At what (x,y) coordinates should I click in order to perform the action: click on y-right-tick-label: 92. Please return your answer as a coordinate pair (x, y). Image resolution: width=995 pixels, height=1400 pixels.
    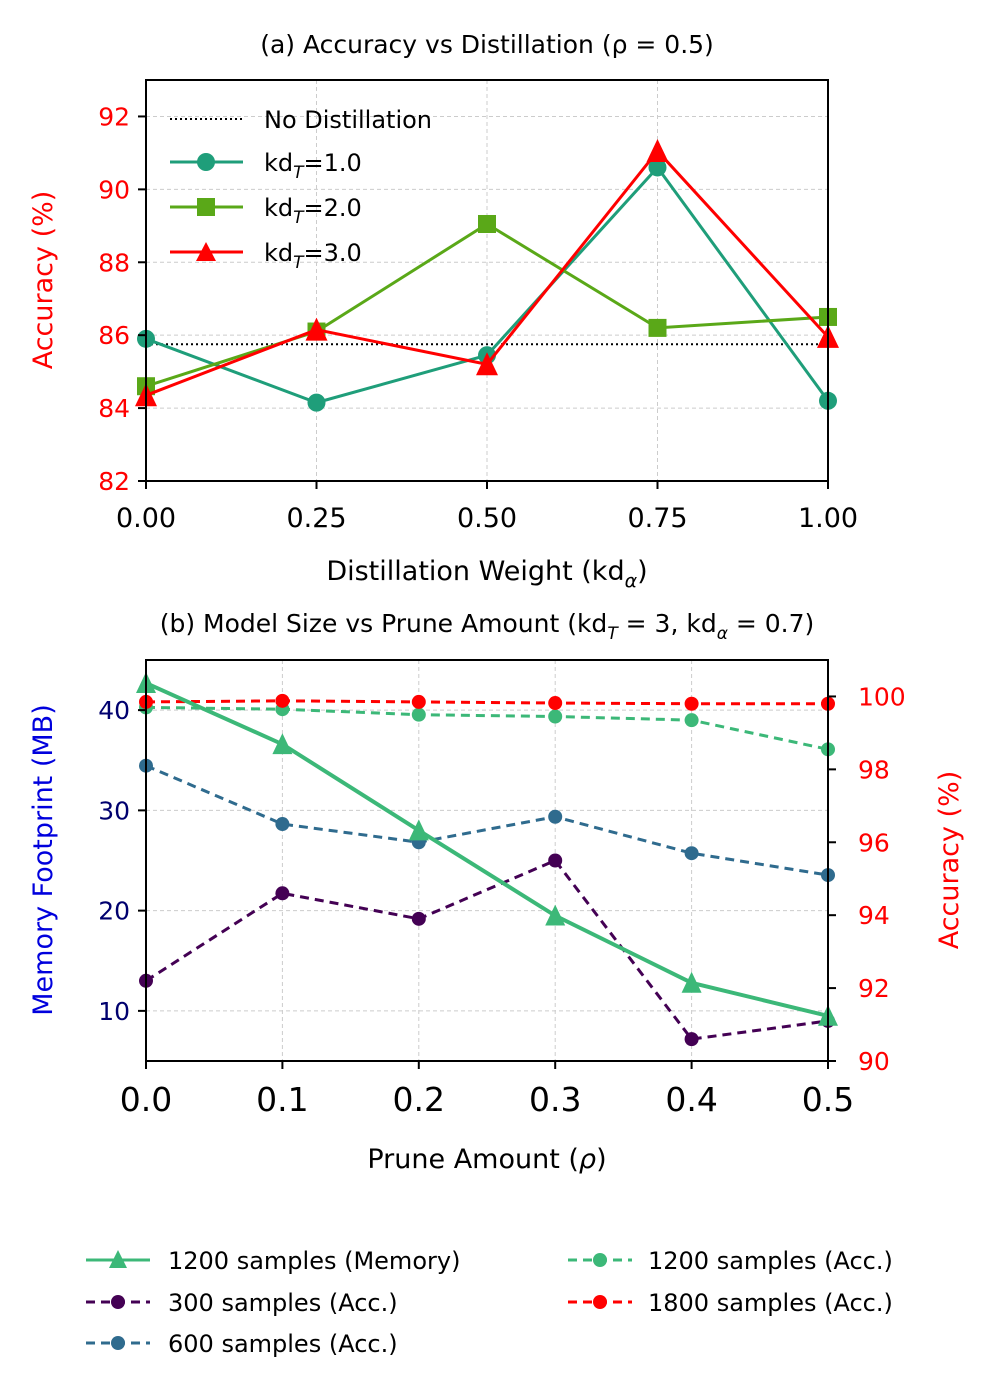
    Looking at the image, I should click on (874, 988).